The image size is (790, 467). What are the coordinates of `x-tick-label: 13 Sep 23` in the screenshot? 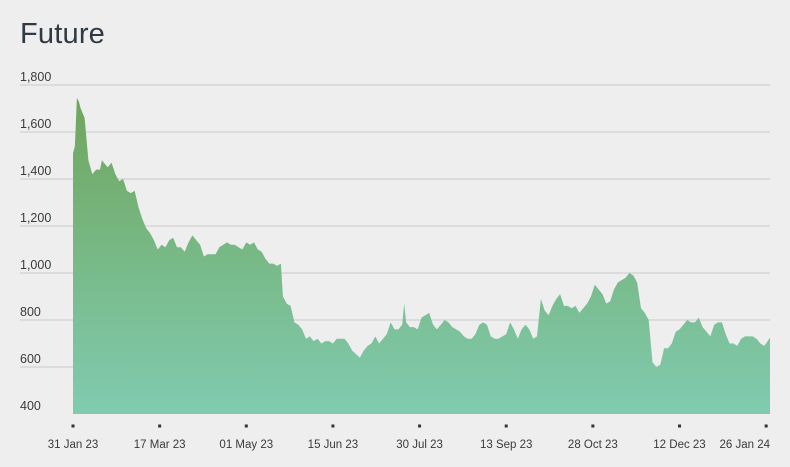 It's located at (506, 445).